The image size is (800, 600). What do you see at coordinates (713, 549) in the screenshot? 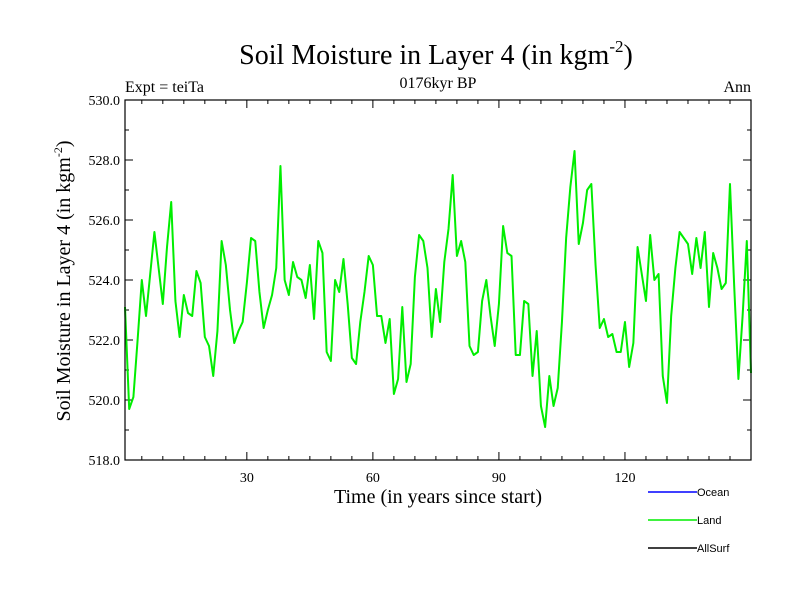
I see `legend-label-allsurf: AllSurf` at bounding box center [713, 549].